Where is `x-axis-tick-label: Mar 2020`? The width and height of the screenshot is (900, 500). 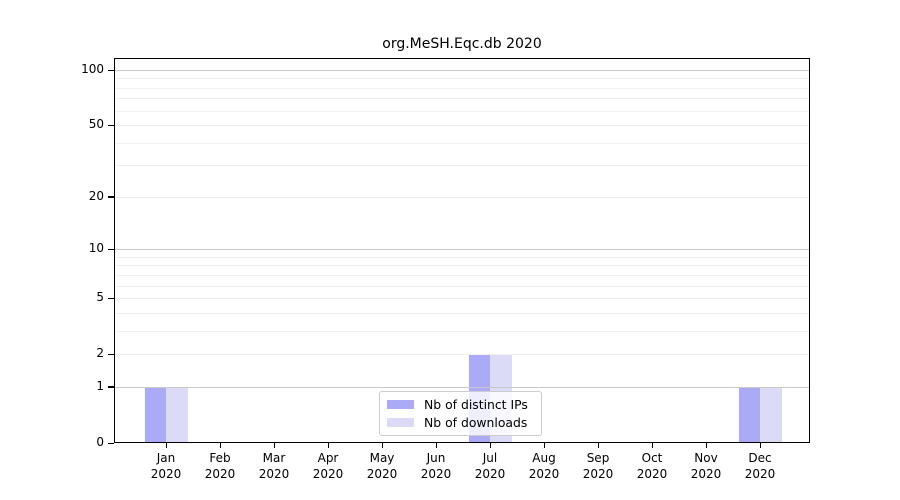 x-axis-tick-label: Mar 2020 is located at coordinates (274, 466).